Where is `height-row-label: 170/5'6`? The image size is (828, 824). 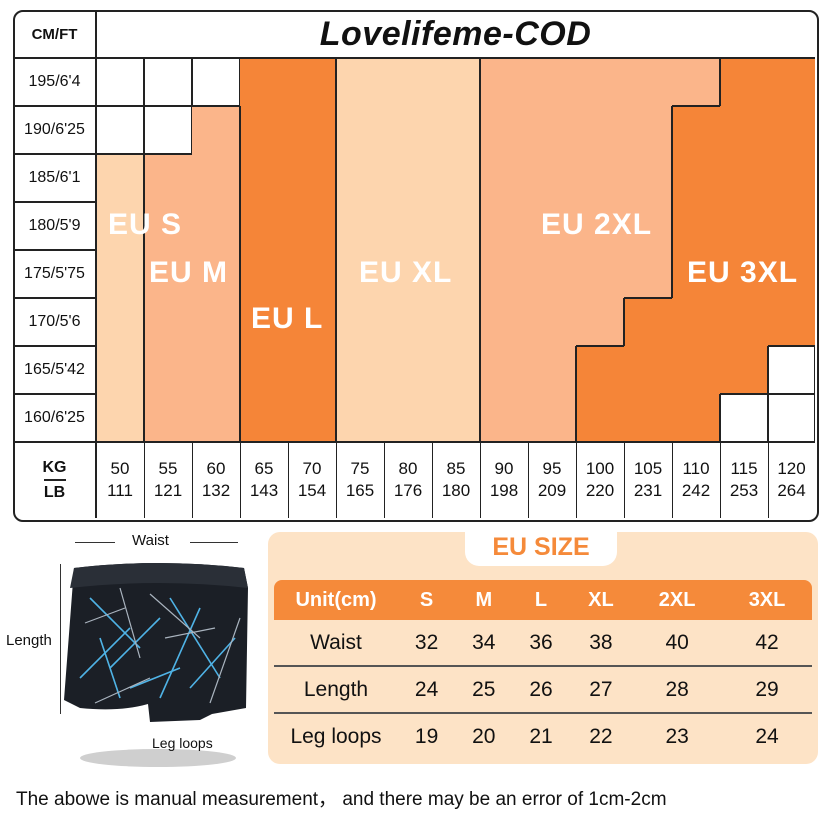 height-row-label: 170/5'6 is located at coordinates (54, 321).